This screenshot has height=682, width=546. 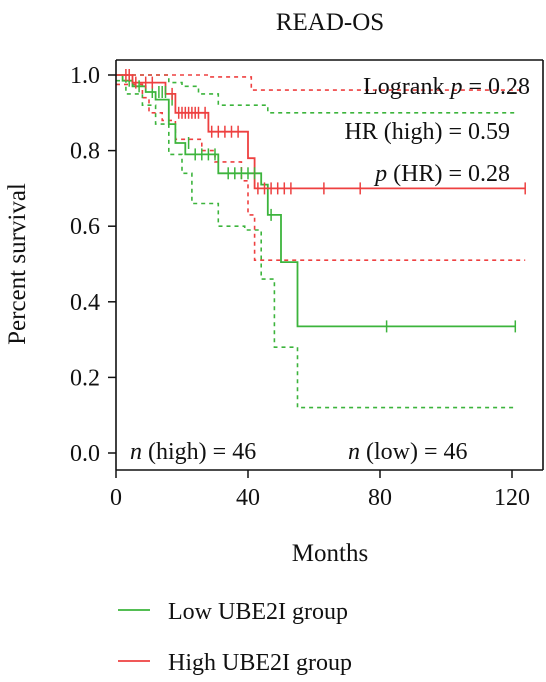 I want to click on y-ticks: 0.0 0.2 0.4 0.6 0.8 1.0, so click(x=93, y=265).